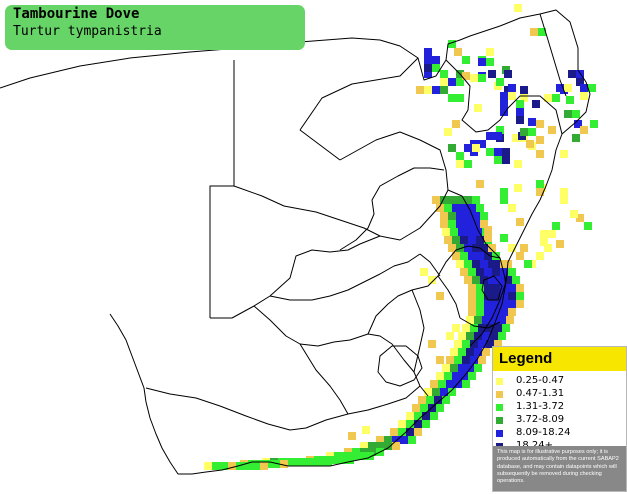 The height and width of the screenshot is (494, 627). I want to click on legend-title: Legend, so click(559, 359).